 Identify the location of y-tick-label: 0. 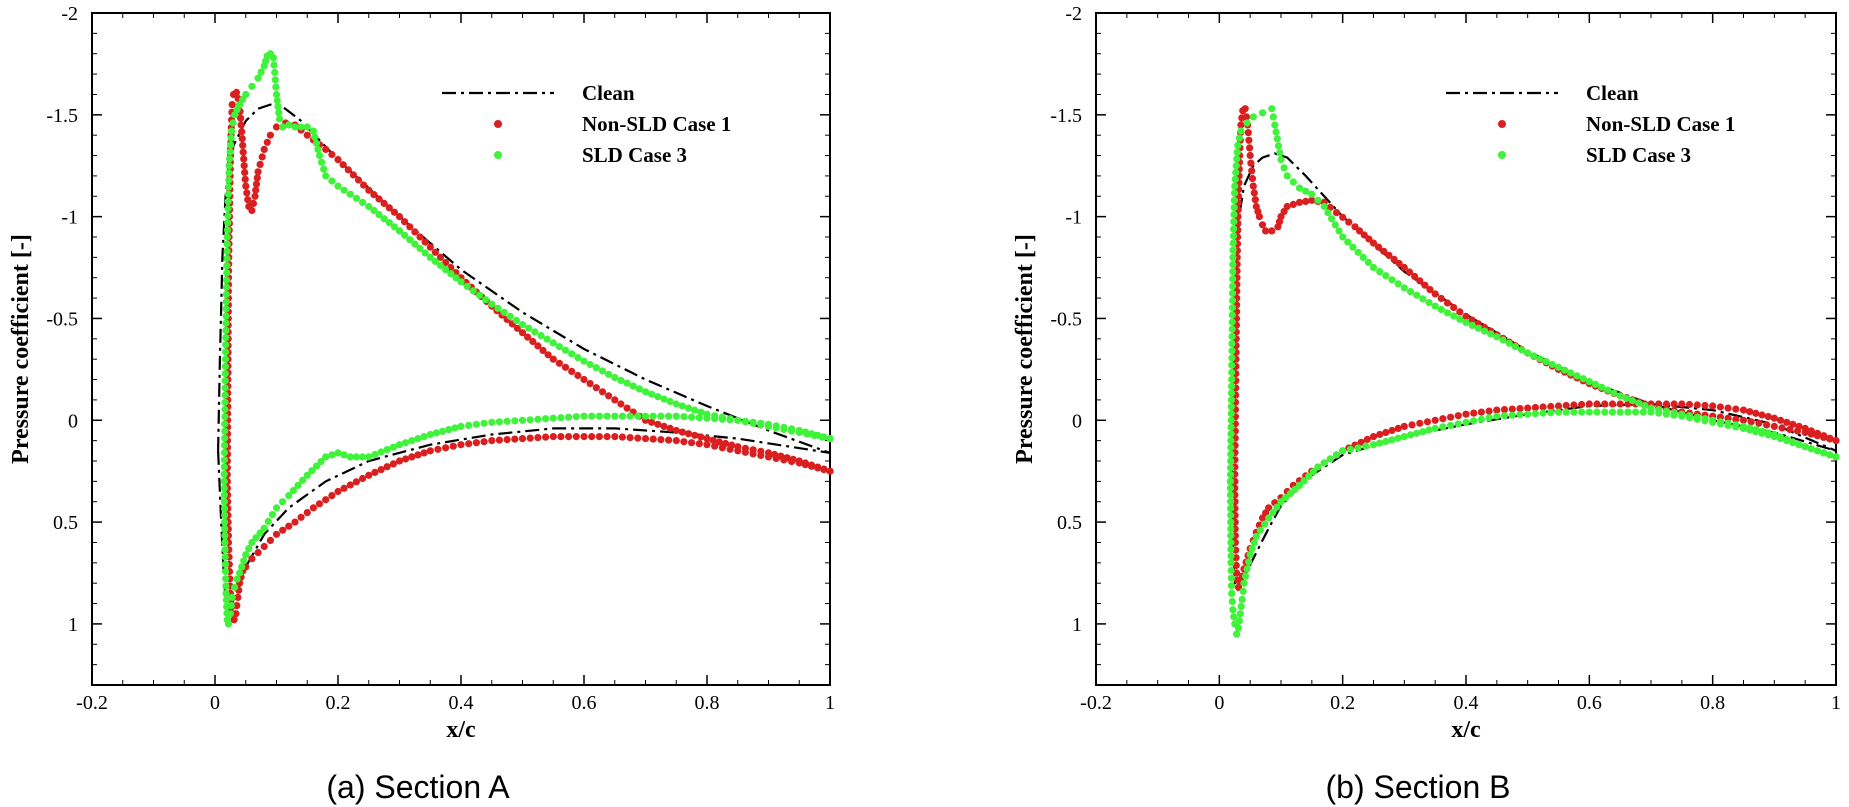
(73, 421).